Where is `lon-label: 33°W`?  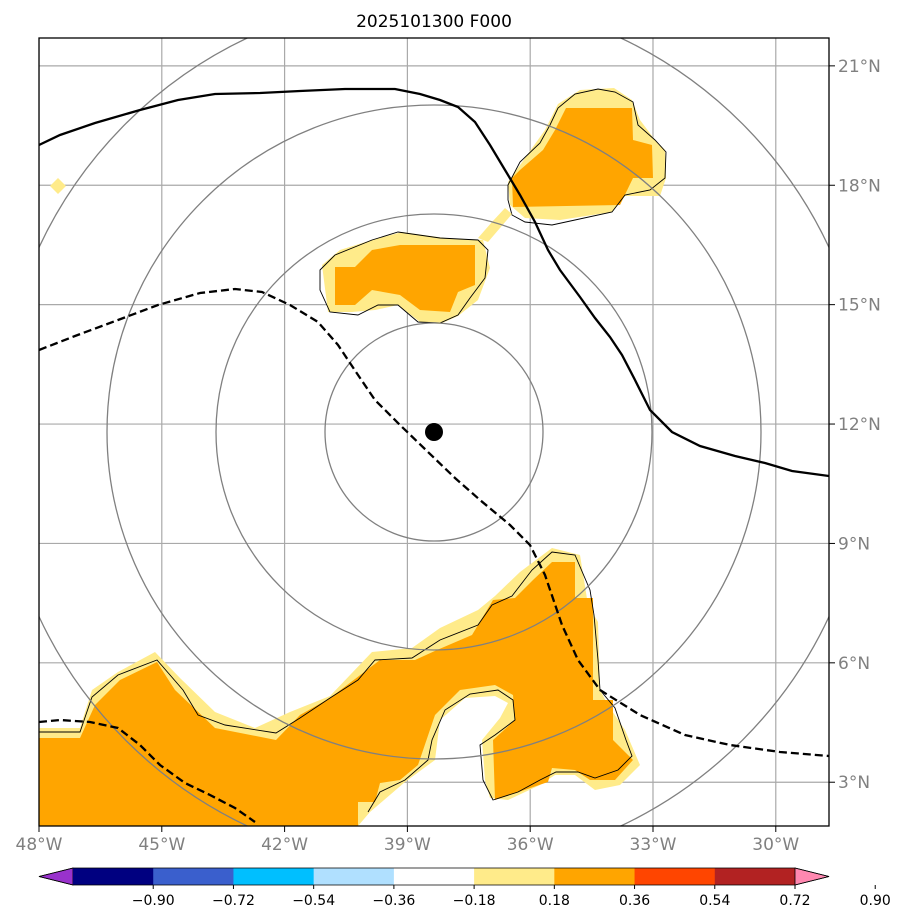
lon-label: 33°W is located at coordinates (653, 845).